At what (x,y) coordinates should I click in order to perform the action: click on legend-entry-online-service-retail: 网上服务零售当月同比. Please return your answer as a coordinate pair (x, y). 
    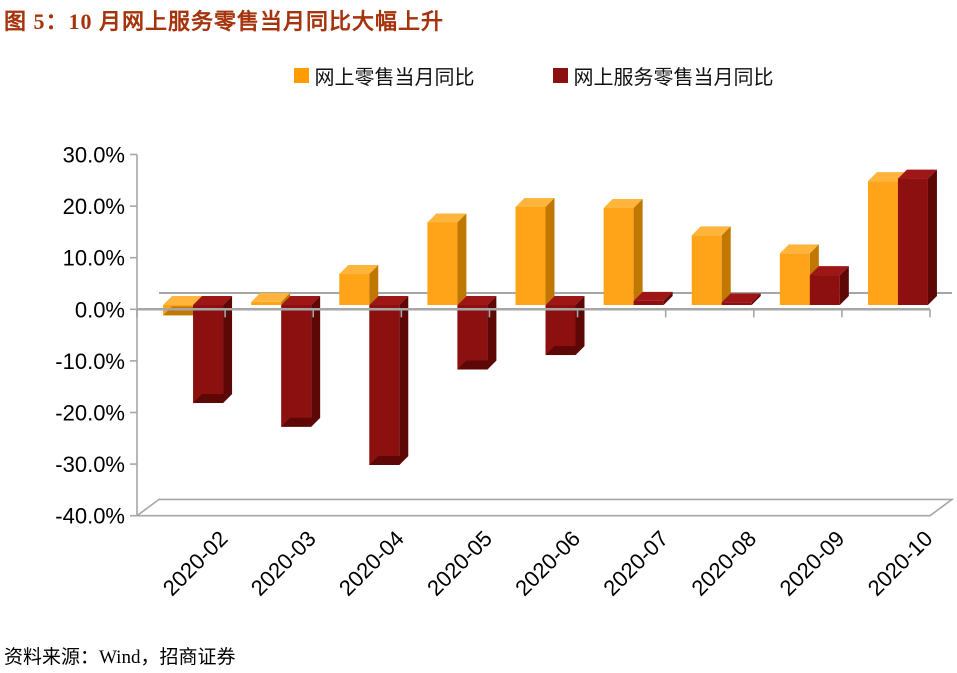
    Looking at the image, I should click on (663, 75).